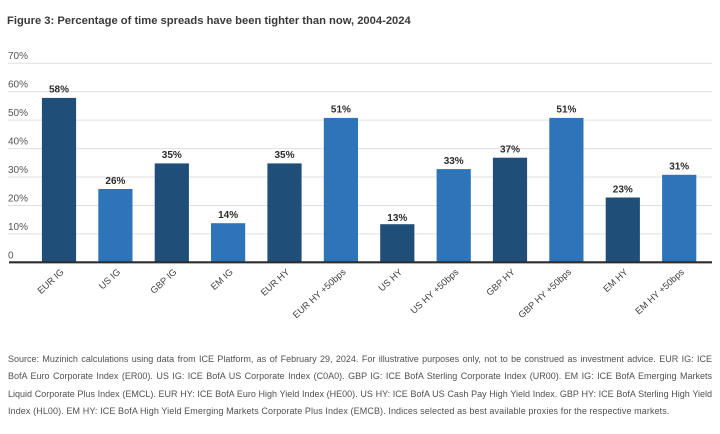 This screenshot has width=720, height=434. I want to click on svg-text: EUR HY, so click(275, 282).